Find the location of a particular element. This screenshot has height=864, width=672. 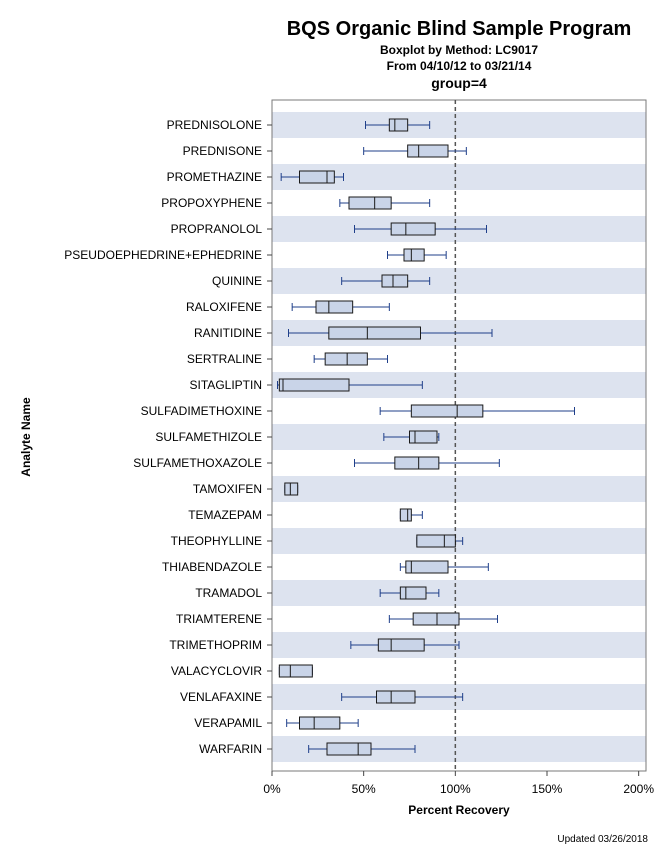

y-category-label: PROMETHAZINE is located at coordinates (214, 177).